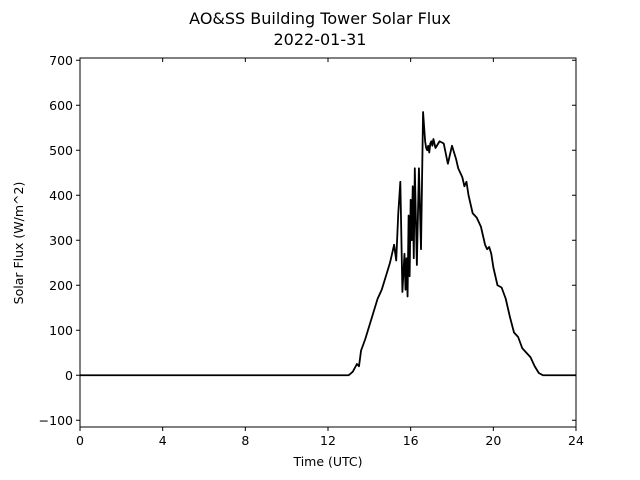  I want to click on y-tick-label: 400, so click(61, 195).